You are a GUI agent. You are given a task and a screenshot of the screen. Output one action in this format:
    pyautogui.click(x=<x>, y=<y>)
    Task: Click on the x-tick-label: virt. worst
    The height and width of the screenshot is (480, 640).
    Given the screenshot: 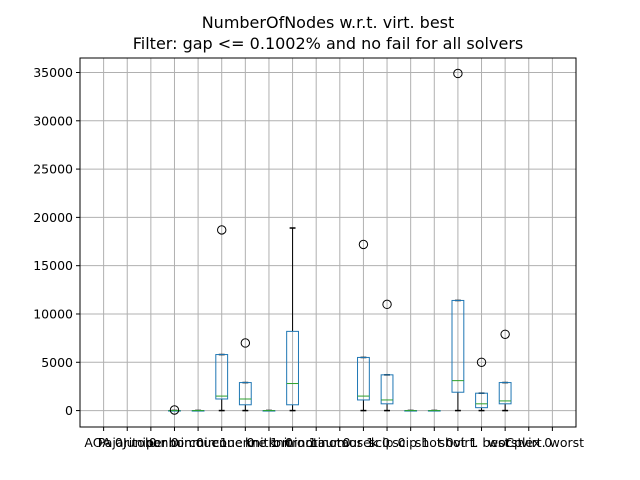 What is the action you would take?
    pyautogui.click(x=552, y=442)
    